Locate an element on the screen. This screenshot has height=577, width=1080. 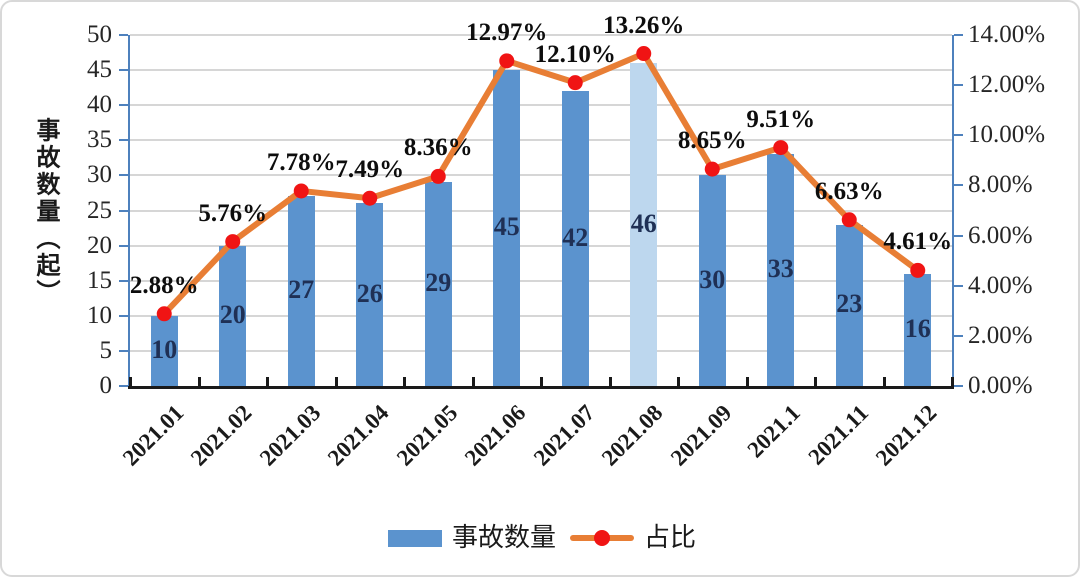
right-axis-tick-label: 10.00% is located at coordinates (1007, 135).